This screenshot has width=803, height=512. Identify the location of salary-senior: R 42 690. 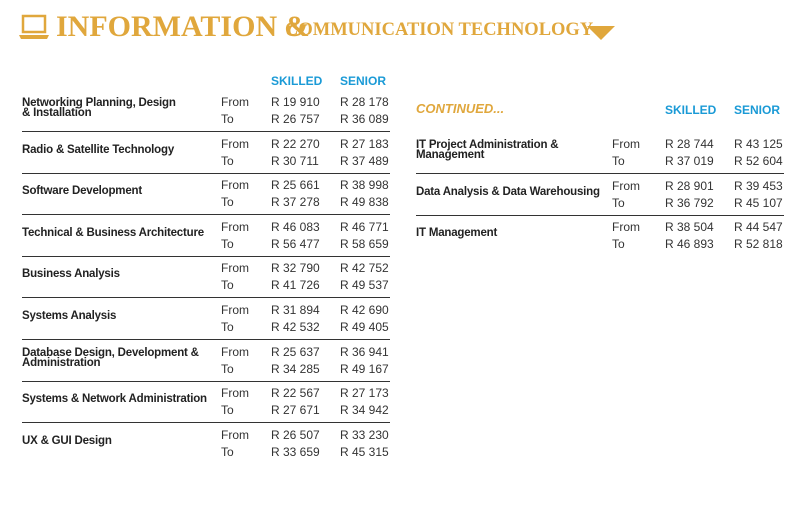
(364, 310).